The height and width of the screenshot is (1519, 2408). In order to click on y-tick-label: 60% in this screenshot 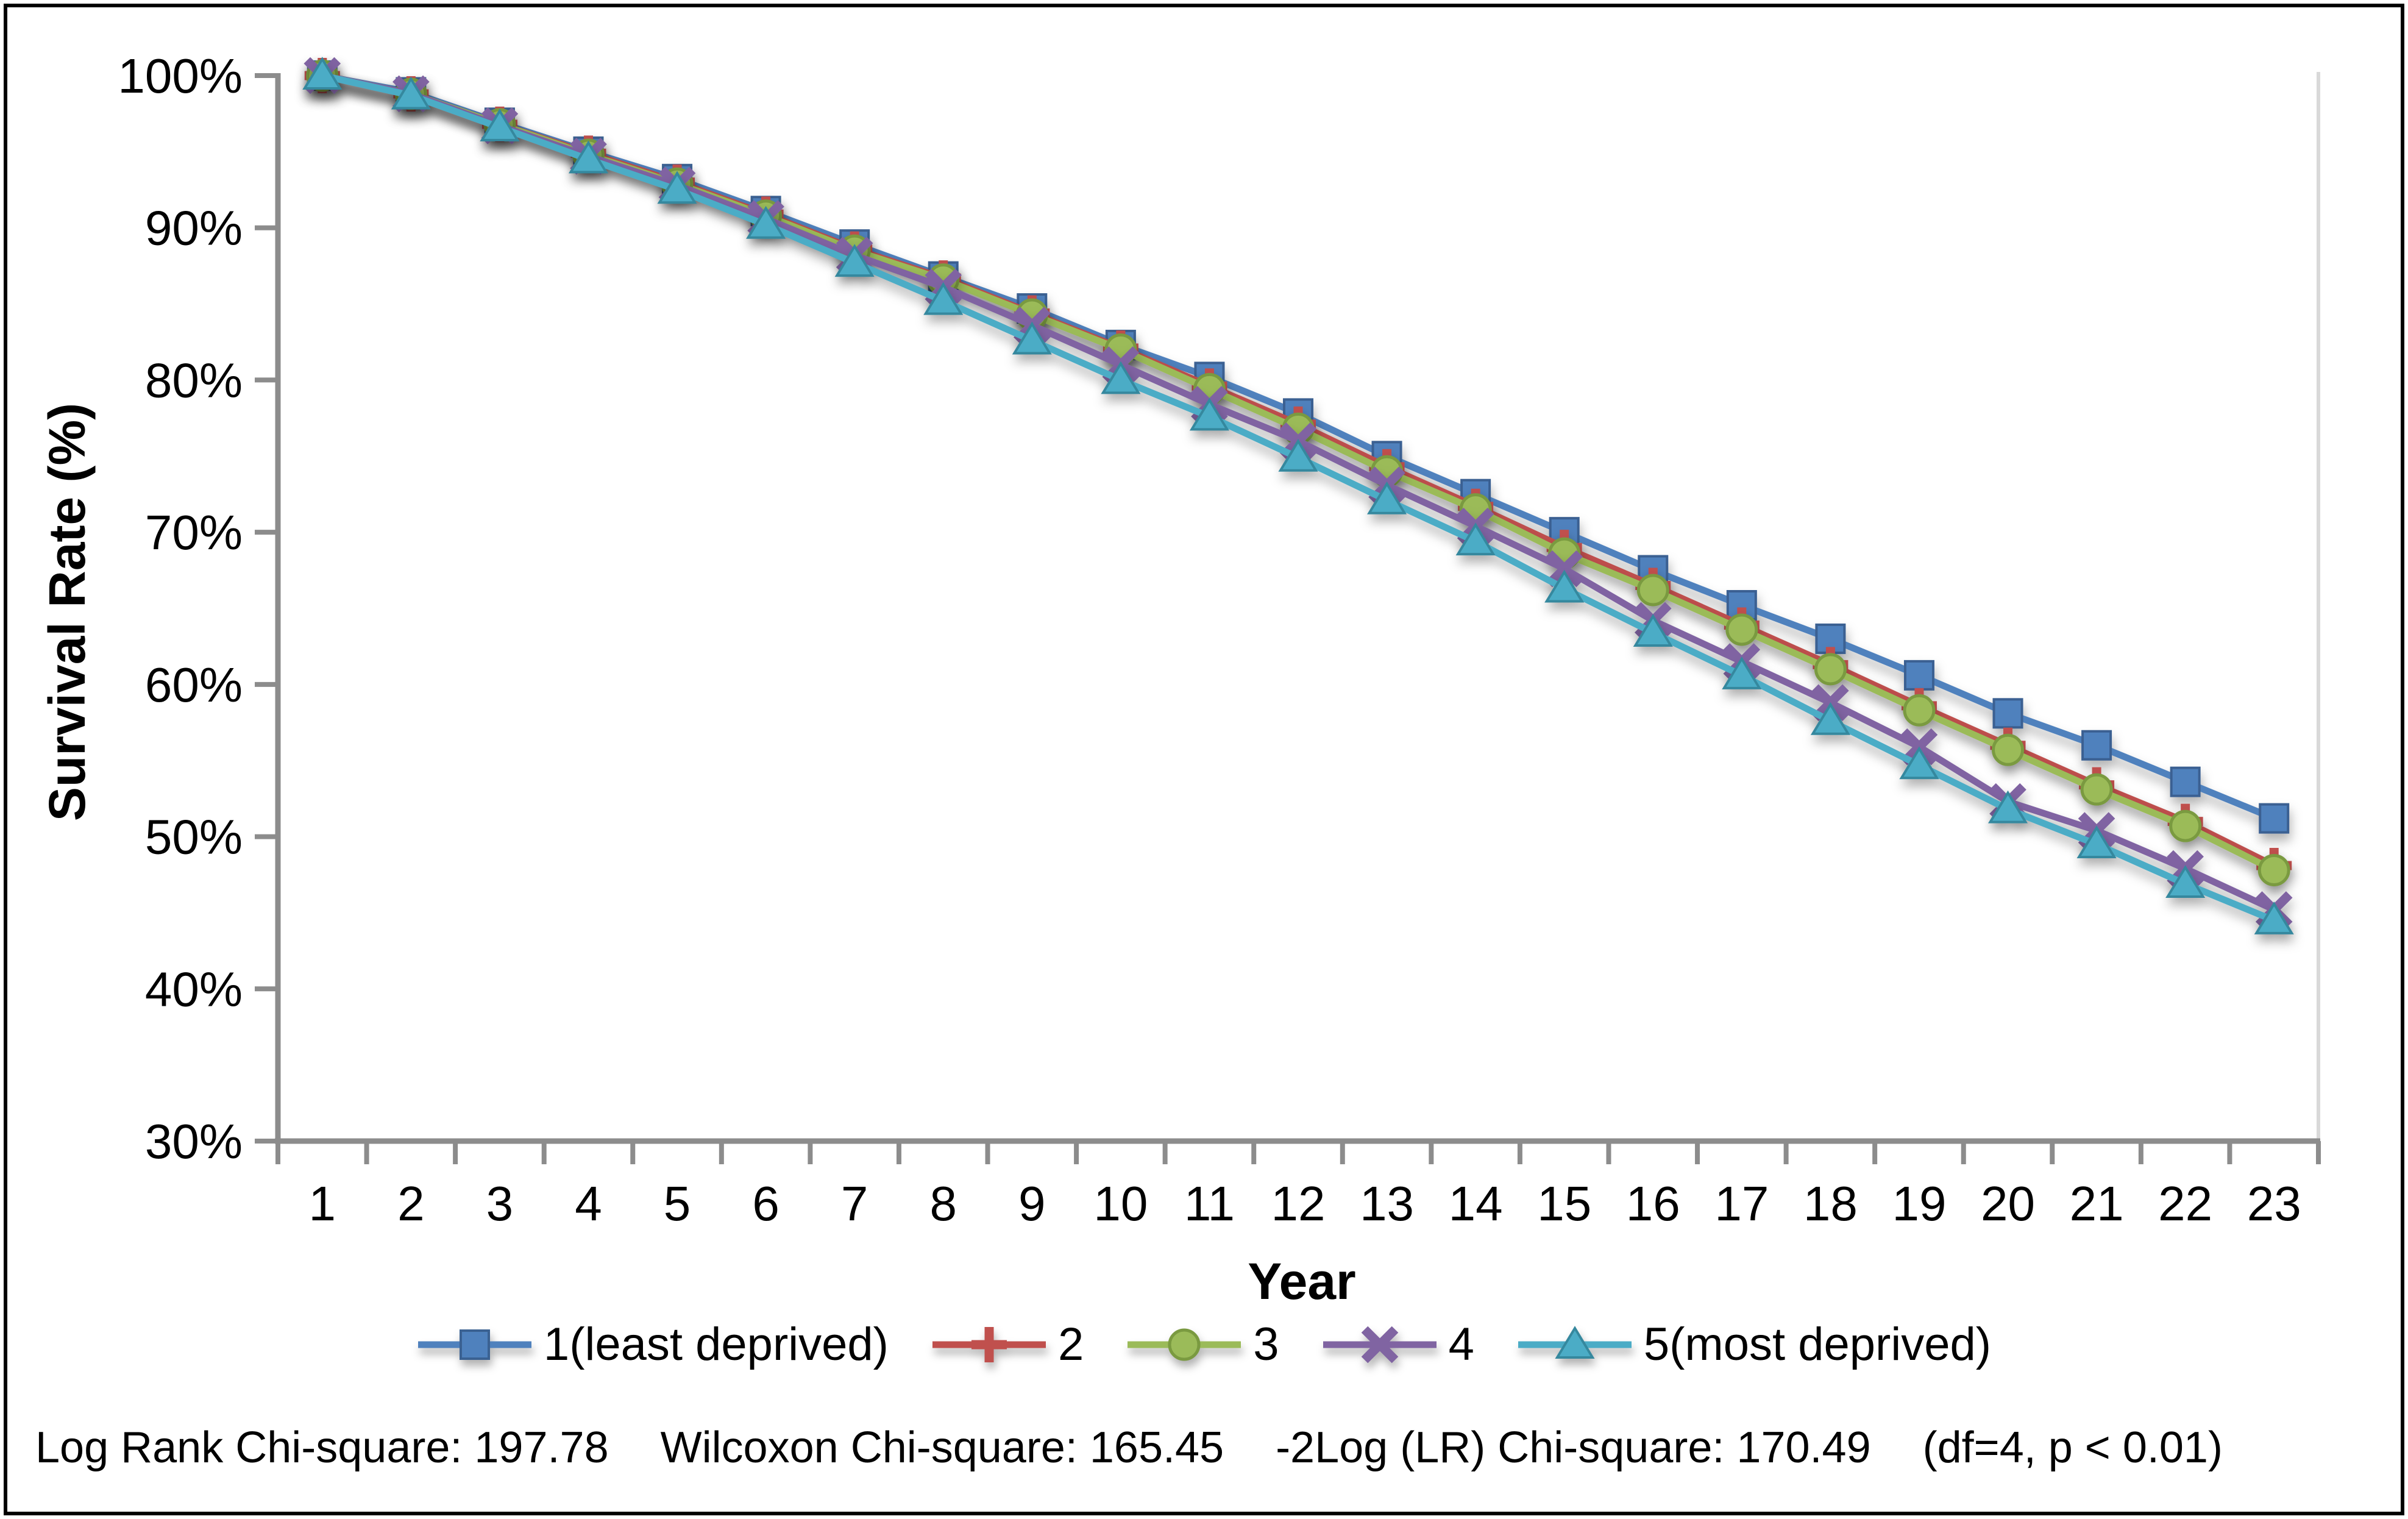, I will do `click(194, 685)`.